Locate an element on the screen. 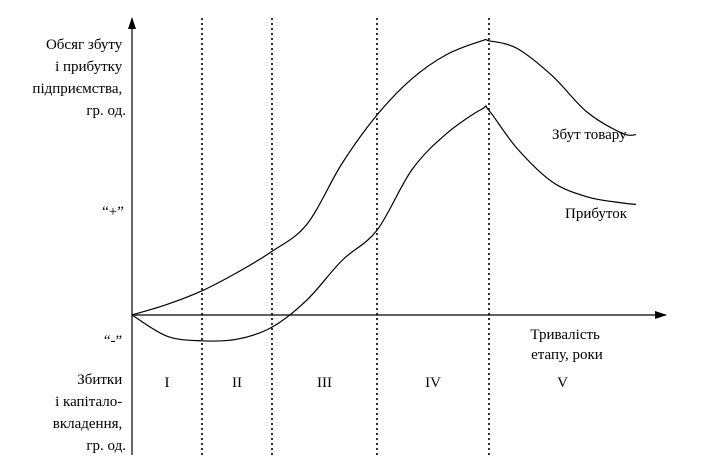 This screenshot has width=702, height=463. y-axis-negative-label-line: вкладення, is located at coordinates (88, 424).